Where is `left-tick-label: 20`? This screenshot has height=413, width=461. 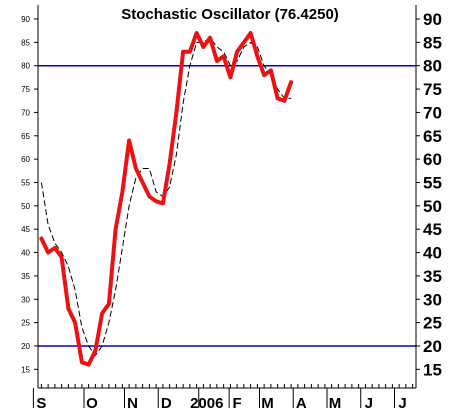
left-tick-label: 20 is located at coordinates (25, 346).